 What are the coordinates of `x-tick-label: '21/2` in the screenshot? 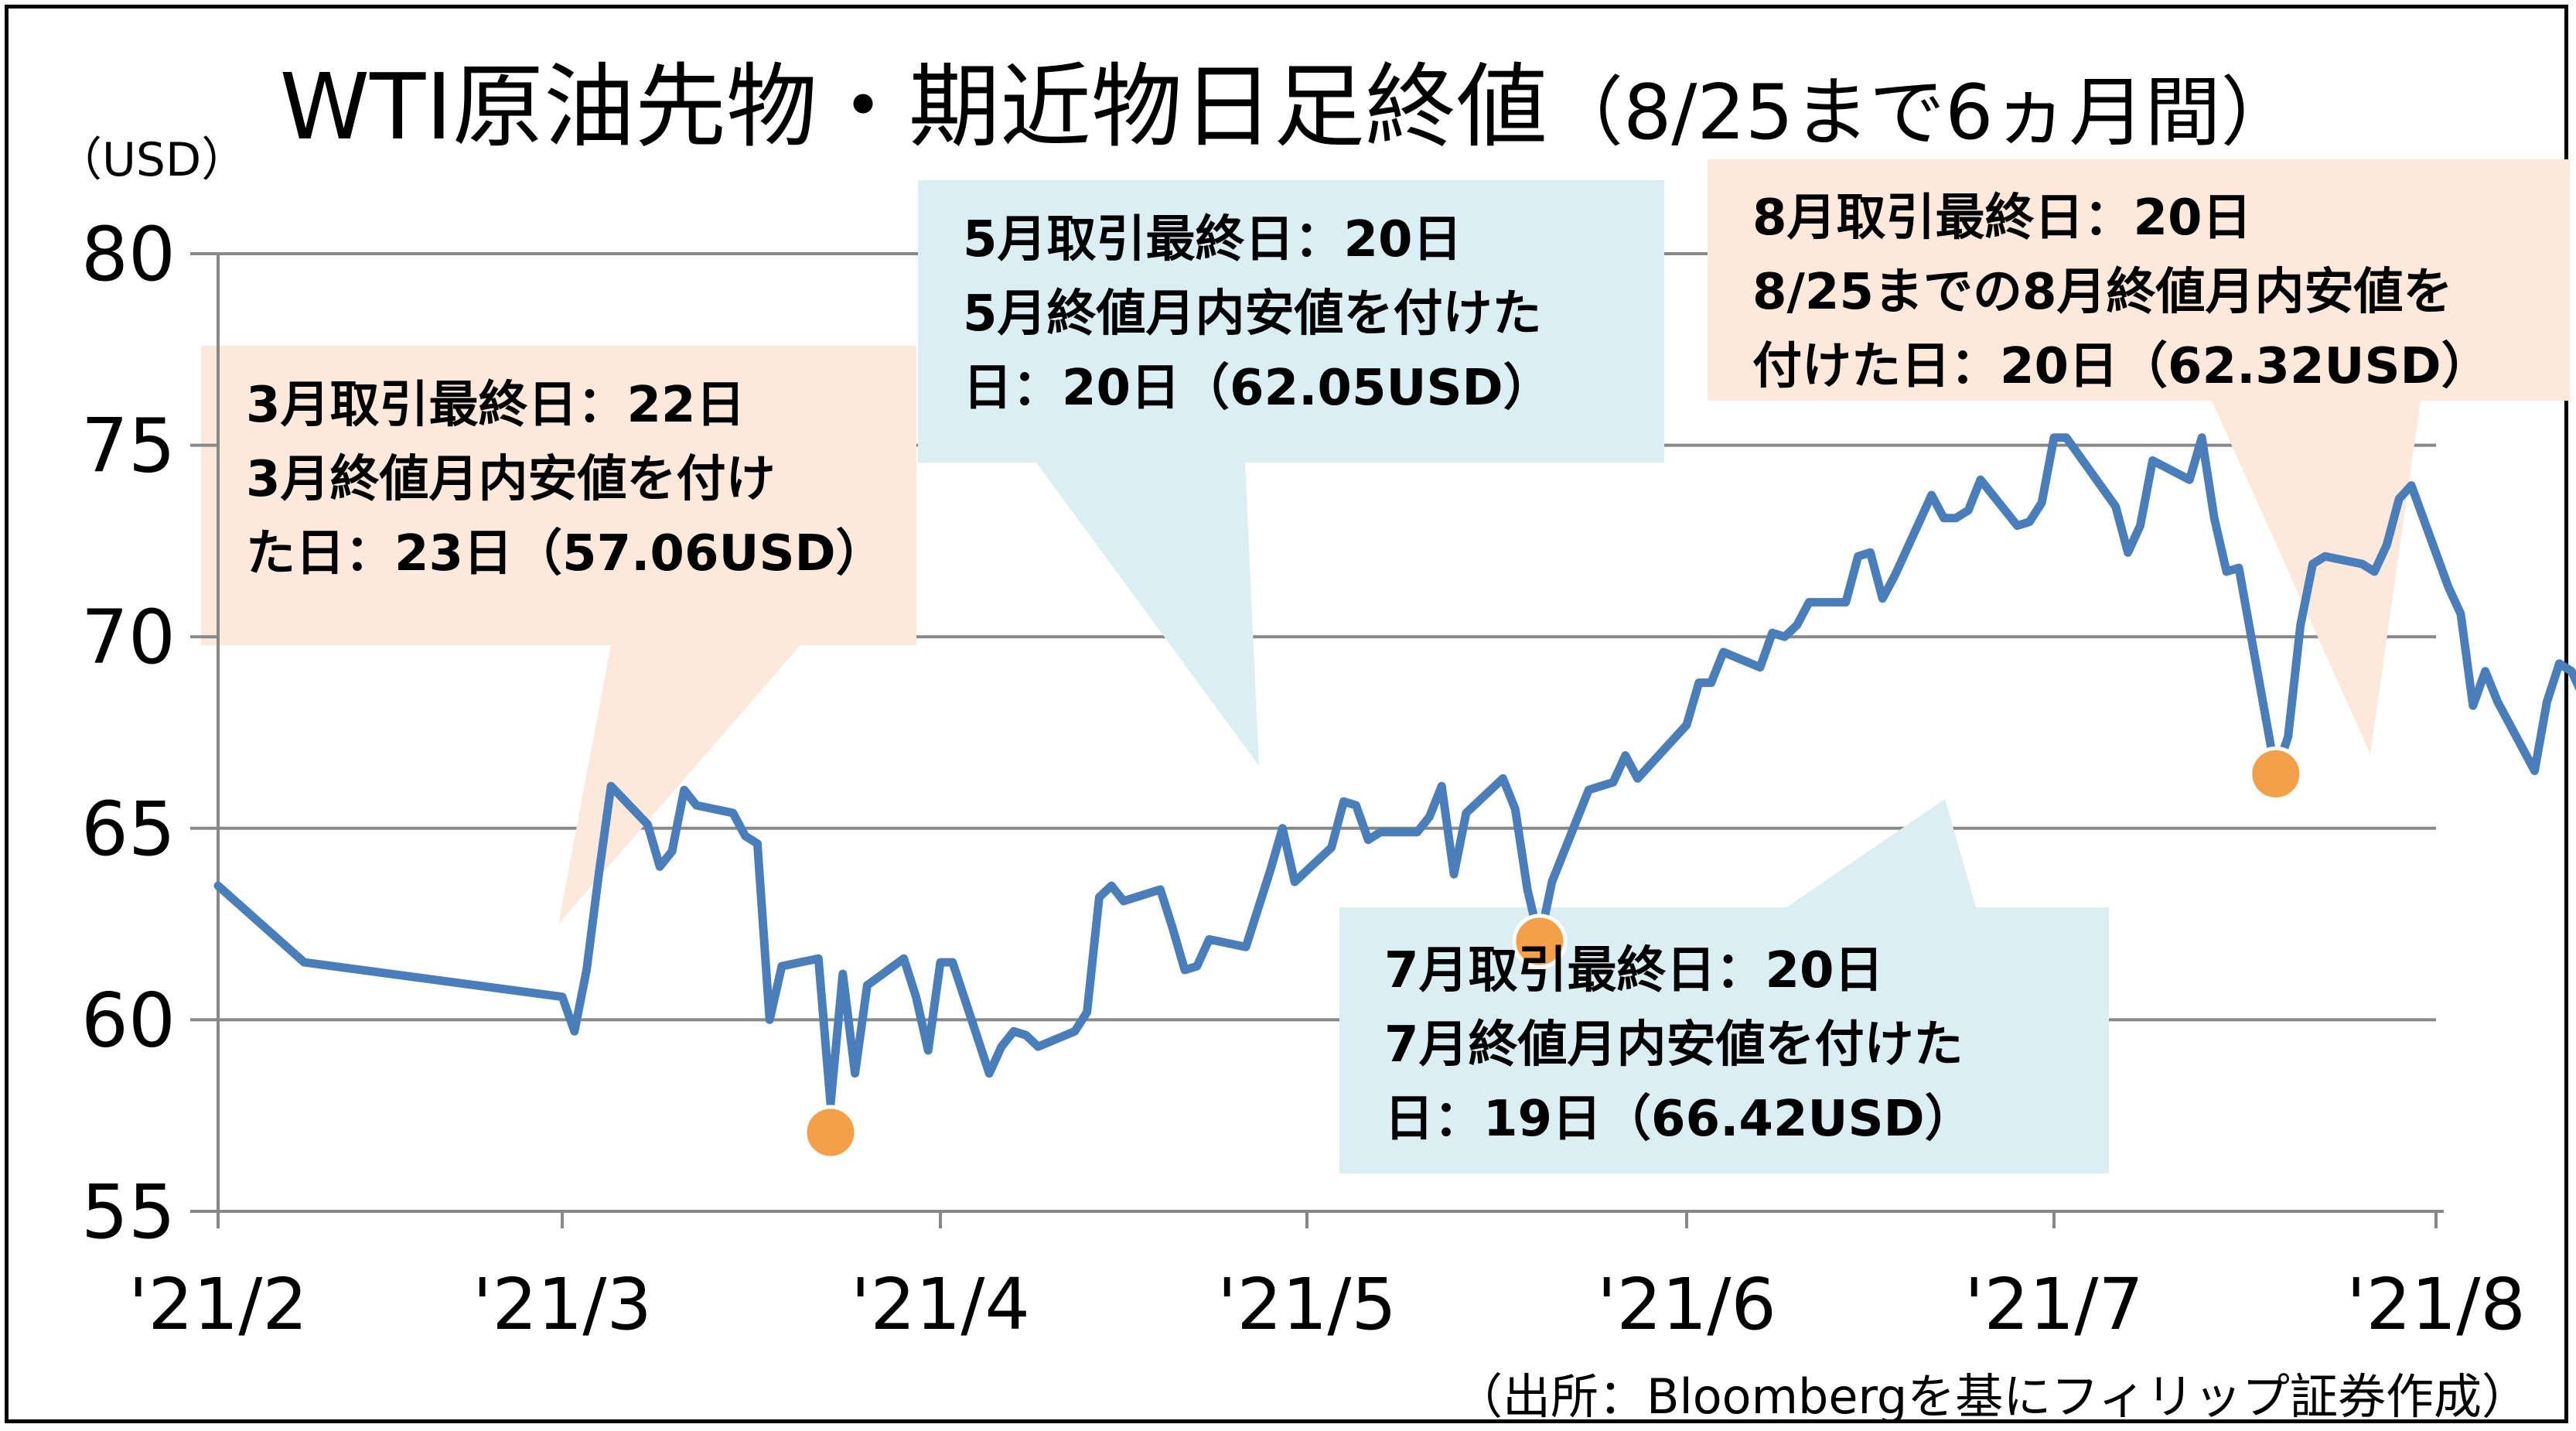 It's located at (218, 1304).